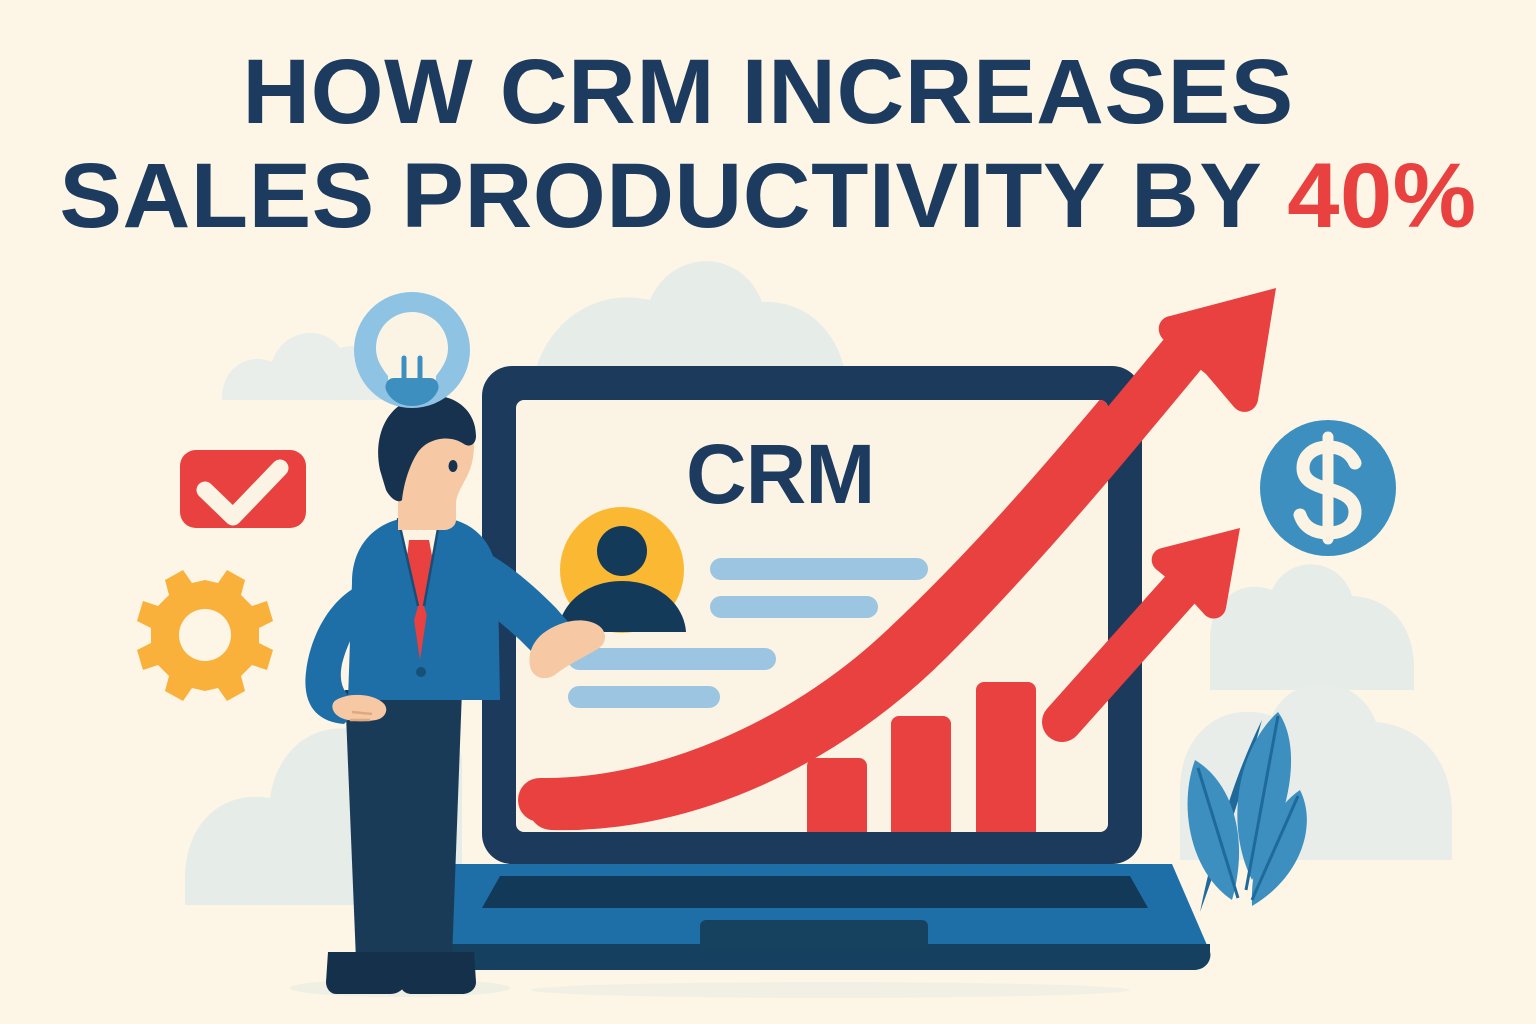 This screenshot has width=1536, height=1024. What do you see at coordinates (427, 448) in the screenshot?
I see `hair` at bounding box center [427, 448].